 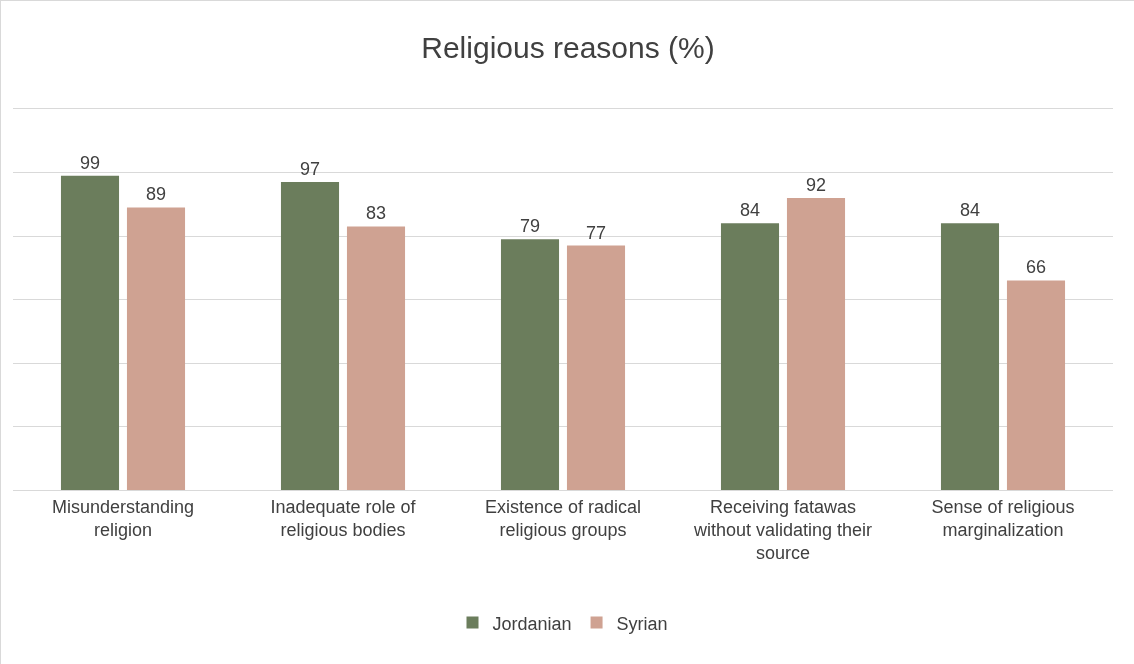 What do you see at coordinates (1036, 267) in the screenshot?
I see `data-label: 66` at bounding box center [1036, 267].